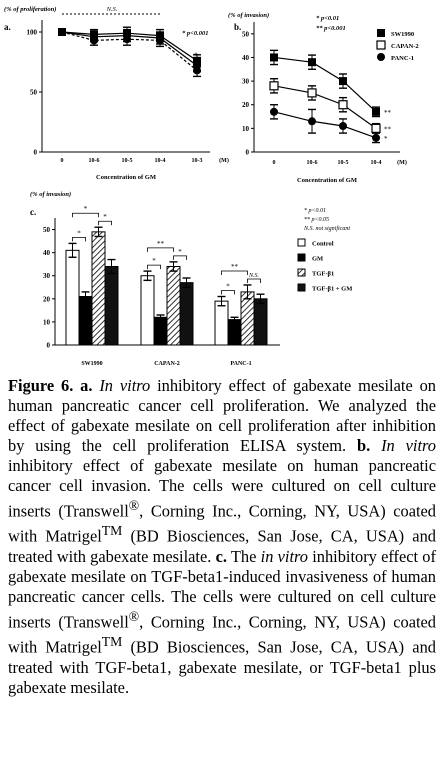 The image size is (444, 759). Describe the element at coordinates (343, 163) in the screenshot. I see `panel-b-xtick-label-2: 10-5` at that location.